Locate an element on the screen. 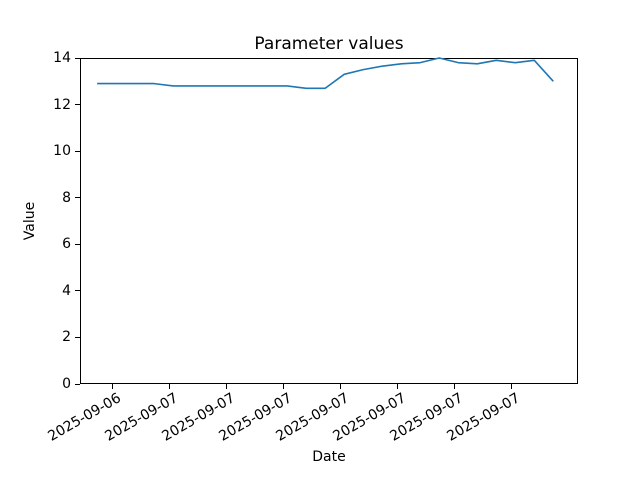 This screenshot has width=640, height=480. y-tick-label: 10 is located at coordinates (62, 151).